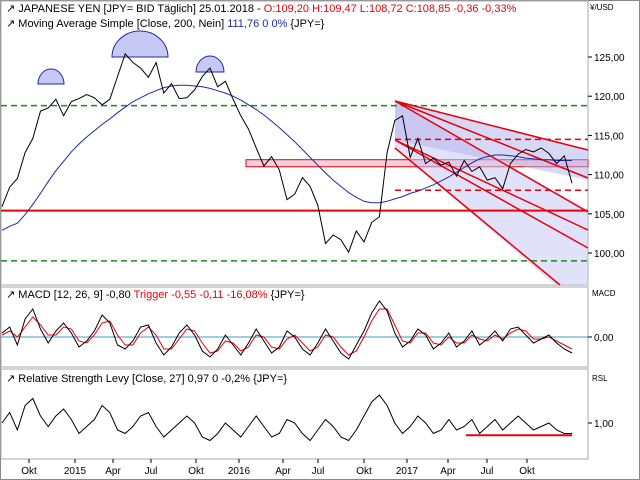 The width and height of the screenshot is (640, 480). Describe the element at coordinates (10, 295) in the screenshot. I see `macd-icon: ↗` at that location.